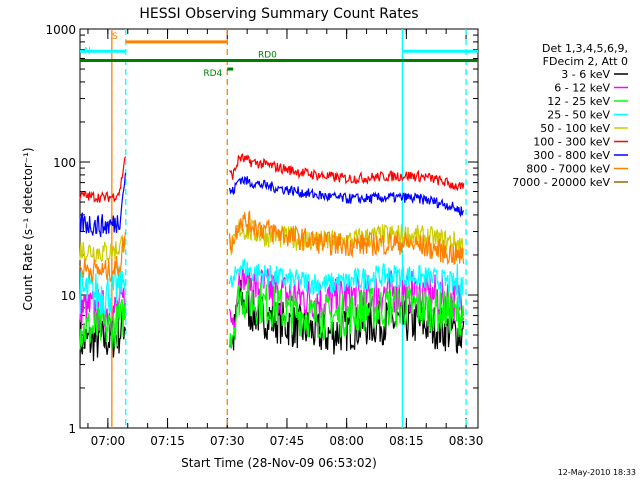  Describe the element at coordinates (597, 472) in the screenshot. I see `footer-timestamp: 12-May-2010 18:33` at that location.